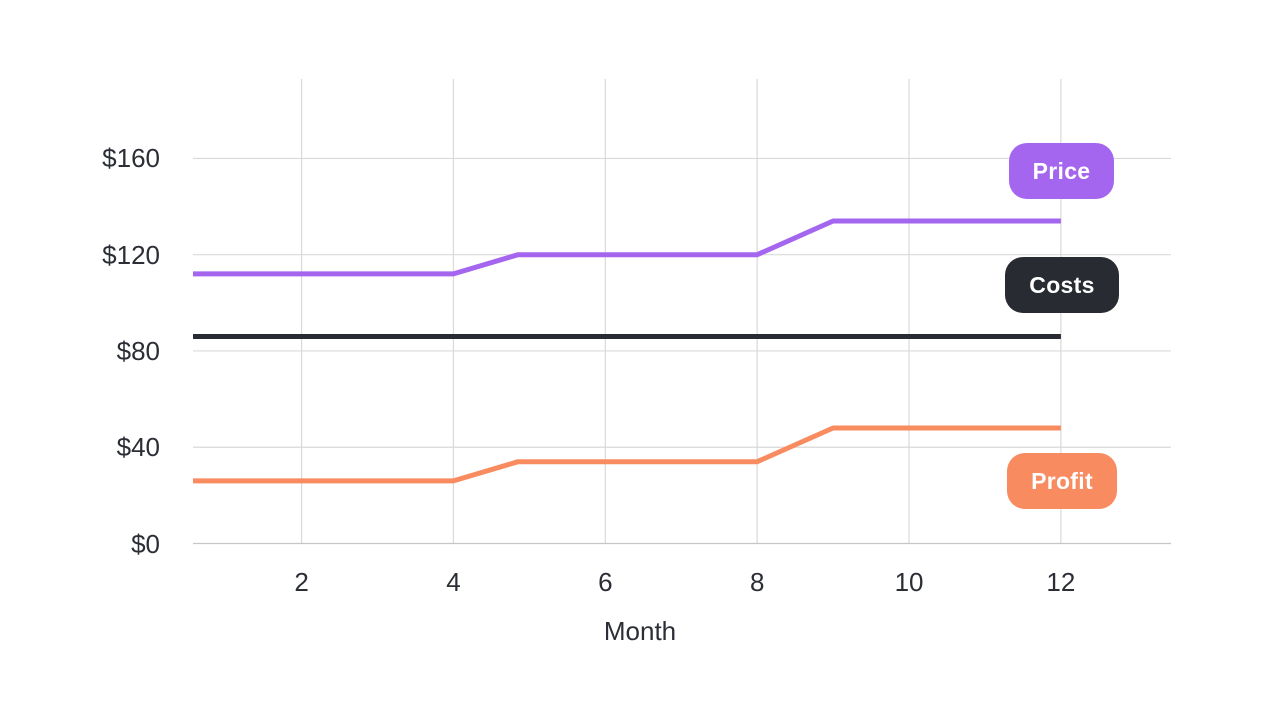 The image size is (1280, 720). I want to click on x-tick-label-2: 2, so click(301, 582).